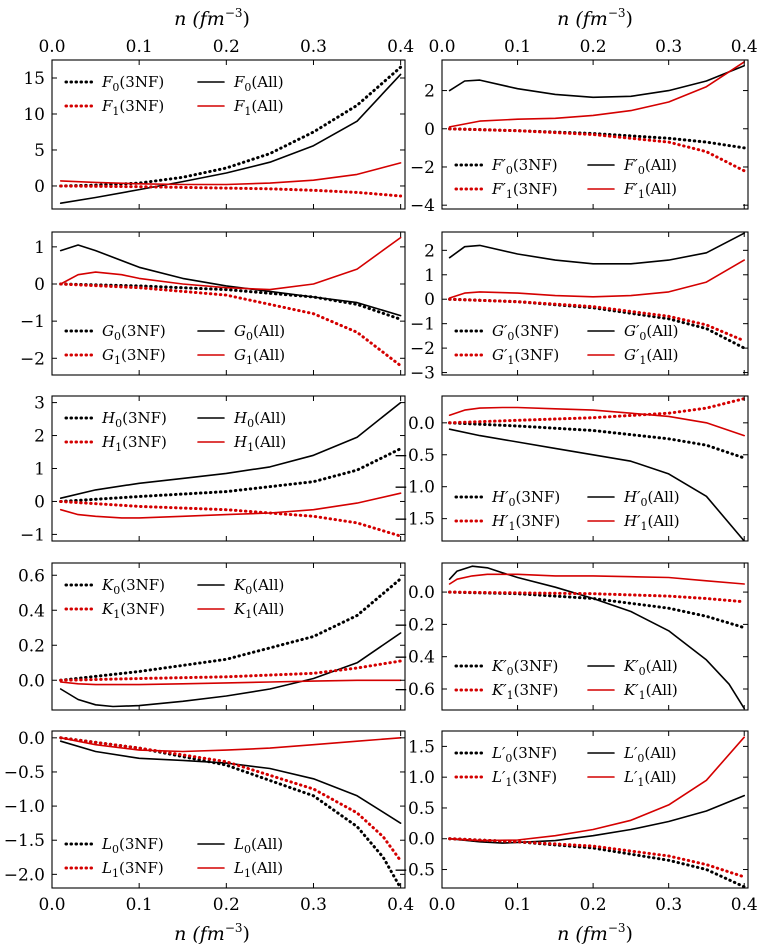  Describe the element at coordinates (132, 83) in the screenshot. I see `legend-label: F0(3NF)` at that location.